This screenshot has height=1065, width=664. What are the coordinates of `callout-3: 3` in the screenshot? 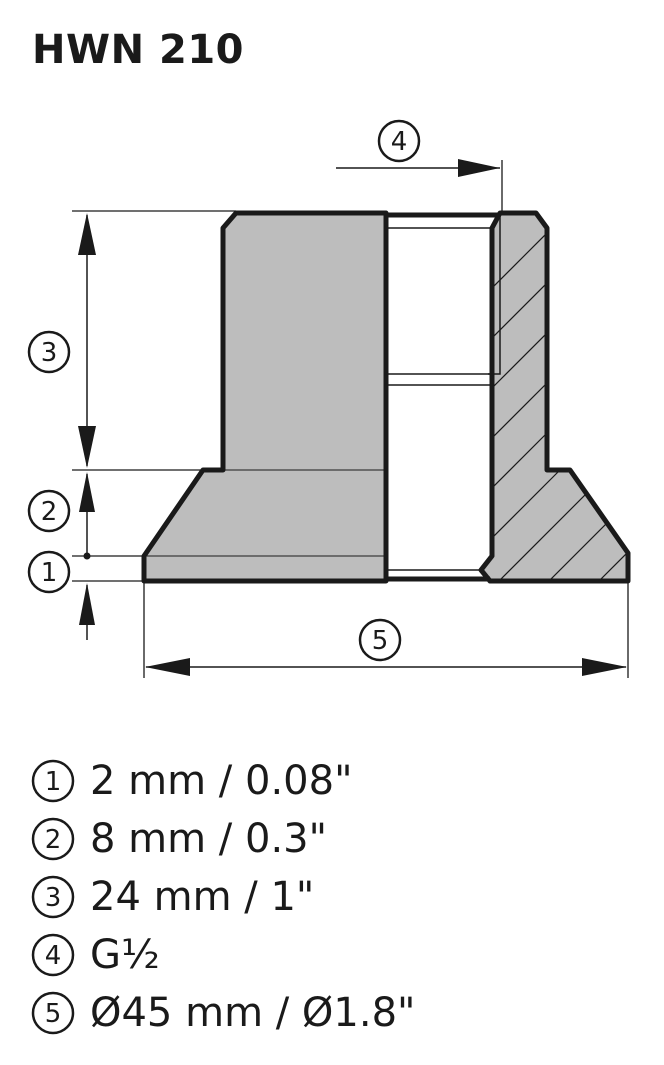 It's located at (49, 352).